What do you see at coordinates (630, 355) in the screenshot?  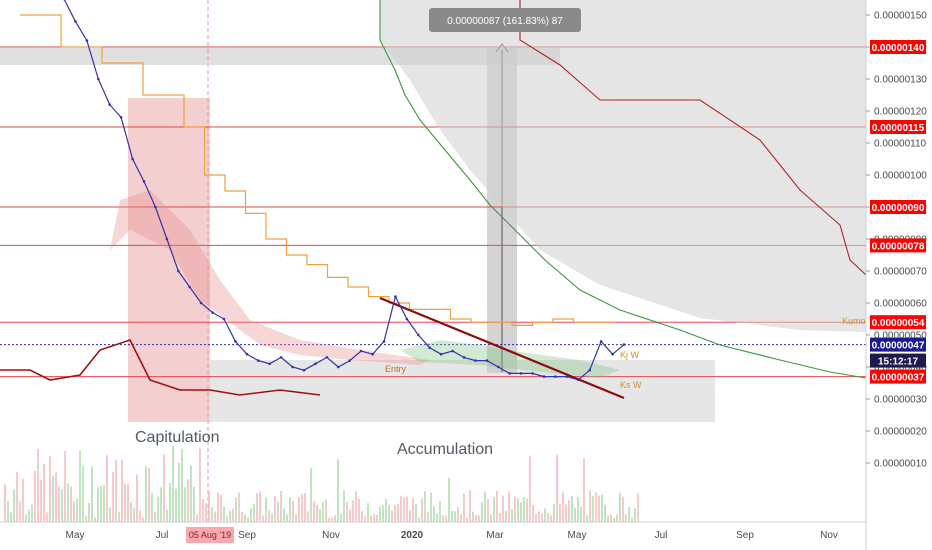 I see `annotation-kijun: Kj W` at bounding box center [630, 355].